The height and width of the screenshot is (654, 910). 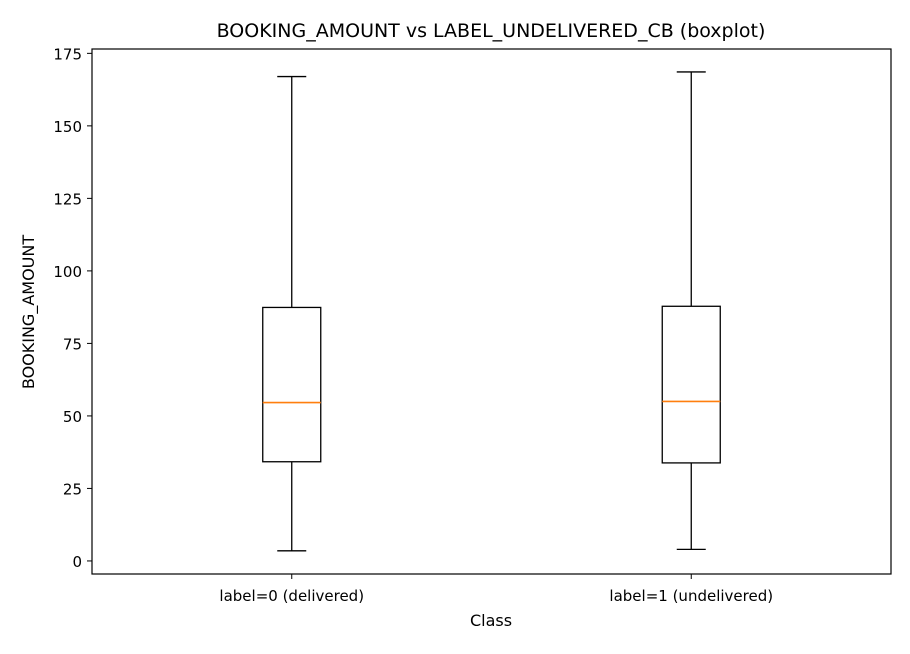 What do you see at coordinates (67, 127) in the screenshot?
I see `y-tick-label: 150` at bounding box center [67, 127].